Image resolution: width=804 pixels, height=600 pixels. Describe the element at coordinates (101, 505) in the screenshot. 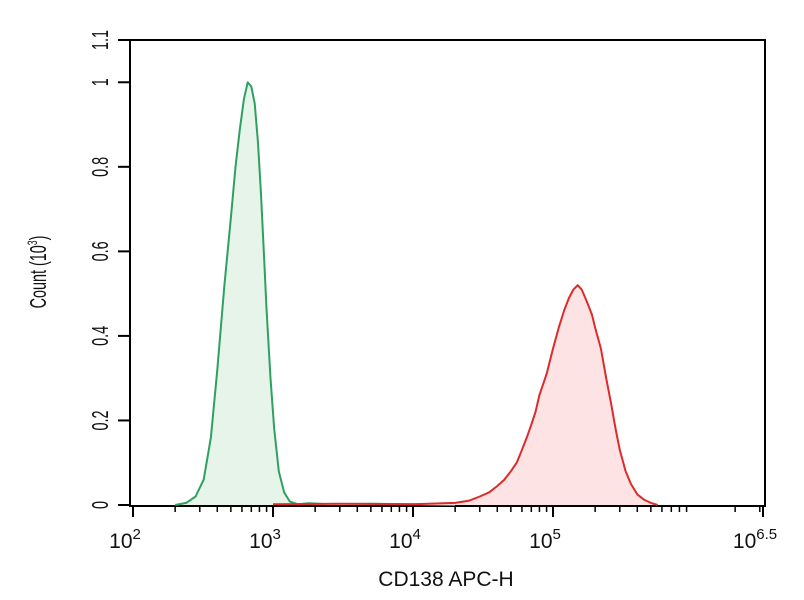

I see `y-tick-label: 0` at that location.